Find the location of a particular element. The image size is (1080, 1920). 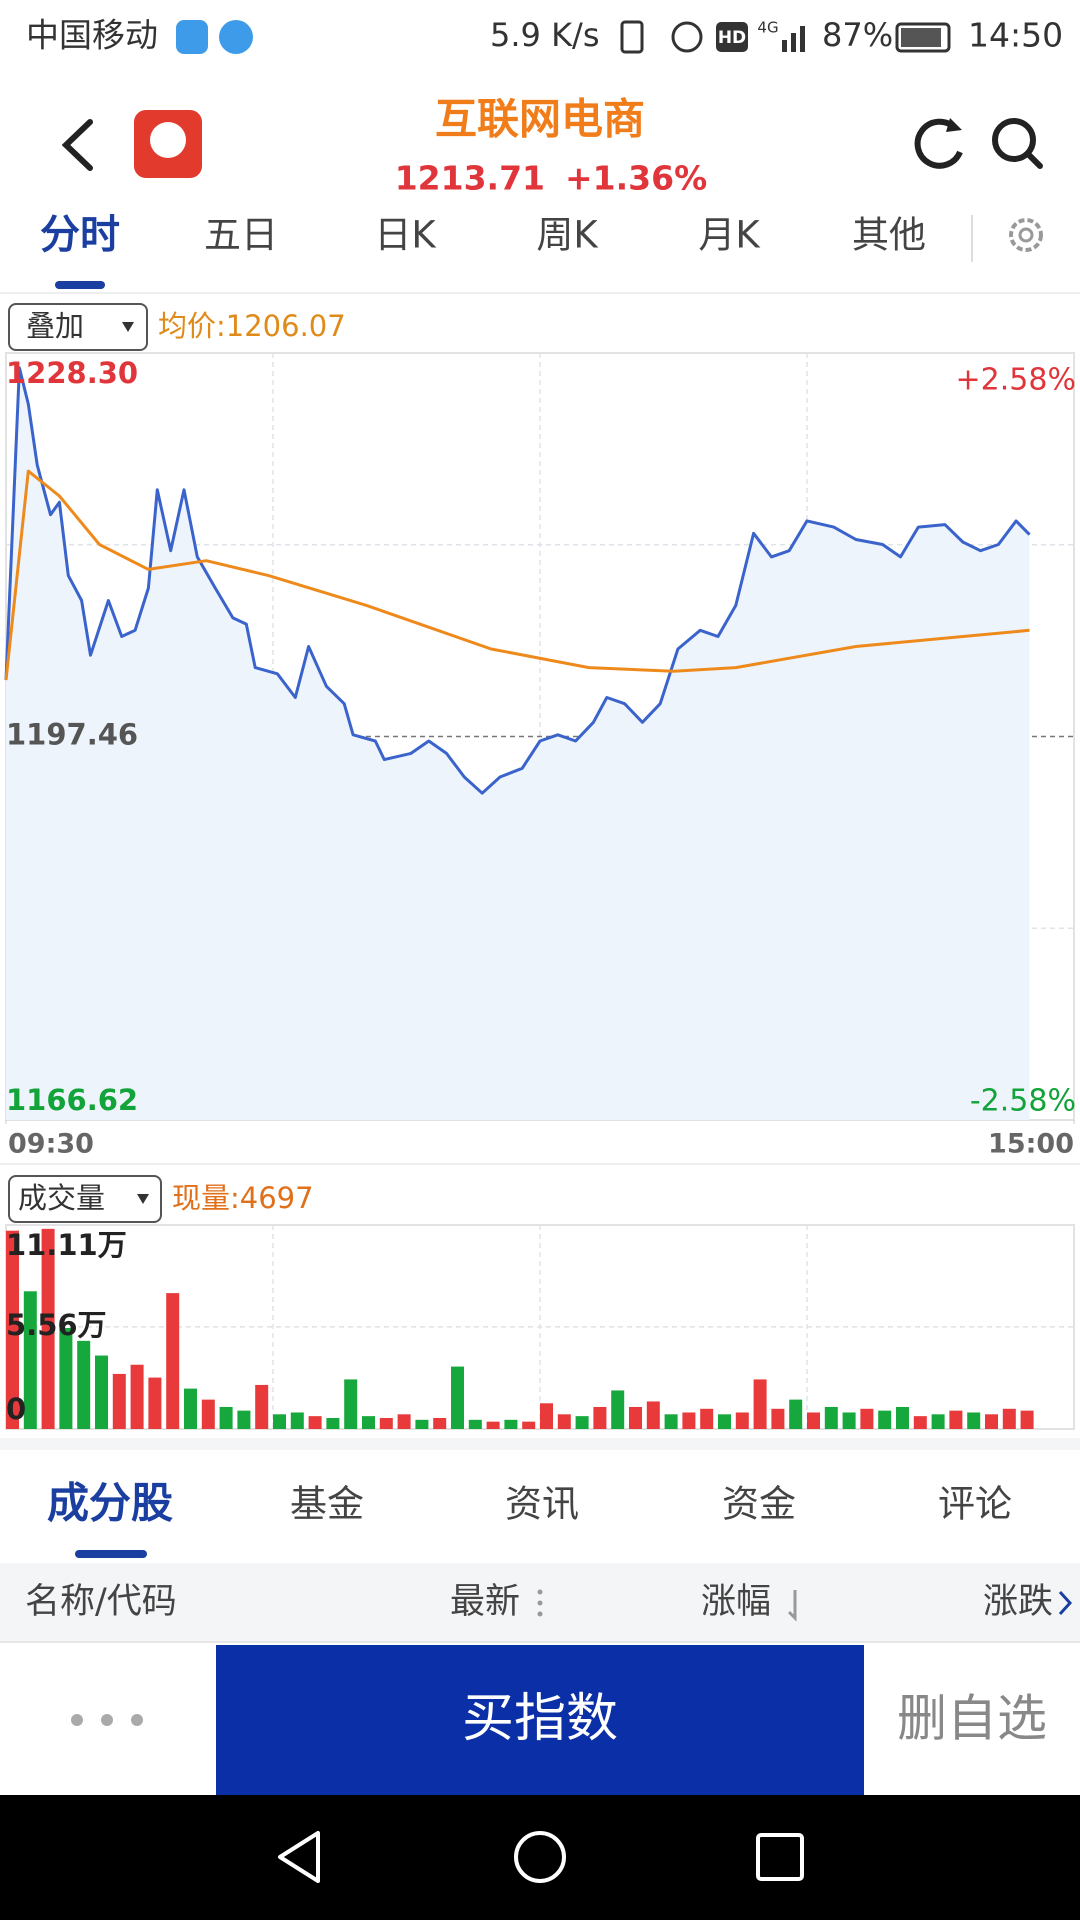

y-tick-label: 0 is located at coordinates (16, 1409).